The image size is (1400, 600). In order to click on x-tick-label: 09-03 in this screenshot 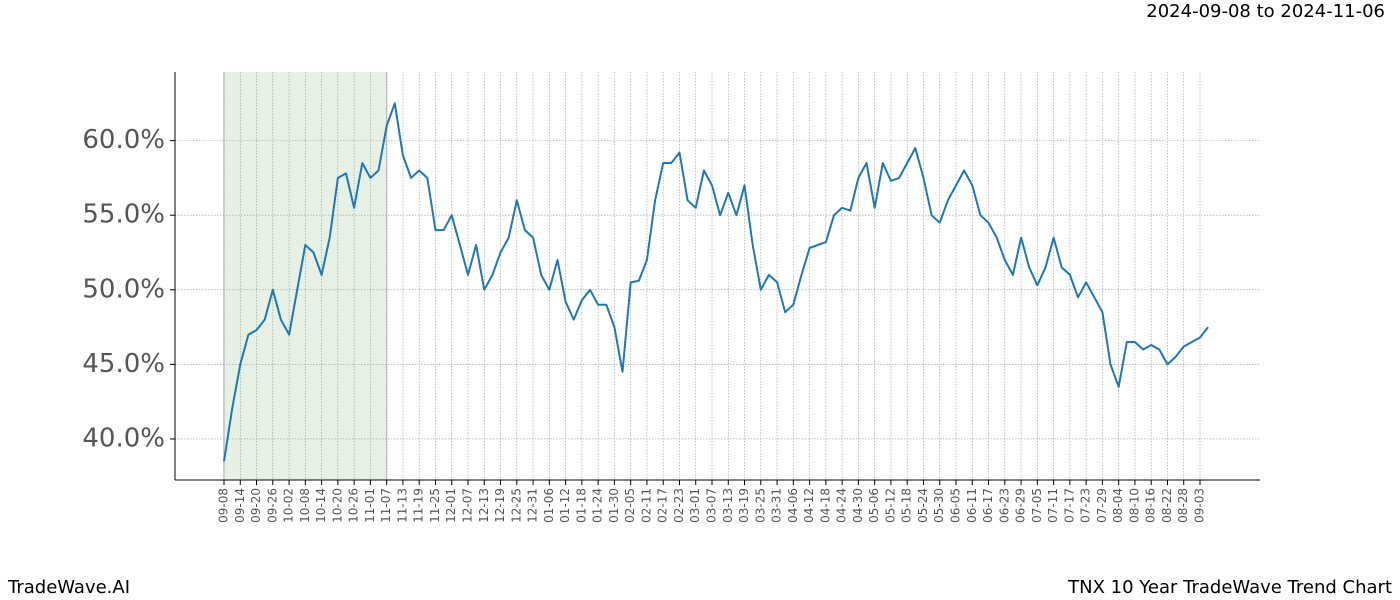, I will do `click(1200, 505)`.